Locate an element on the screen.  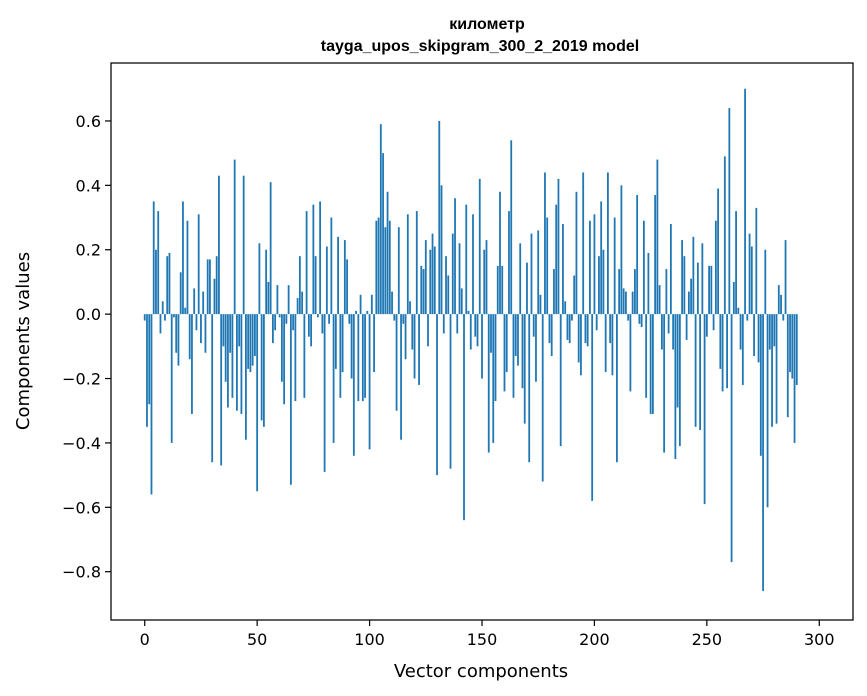
x-tick-label: 0 is located at coordinates (145, 639).